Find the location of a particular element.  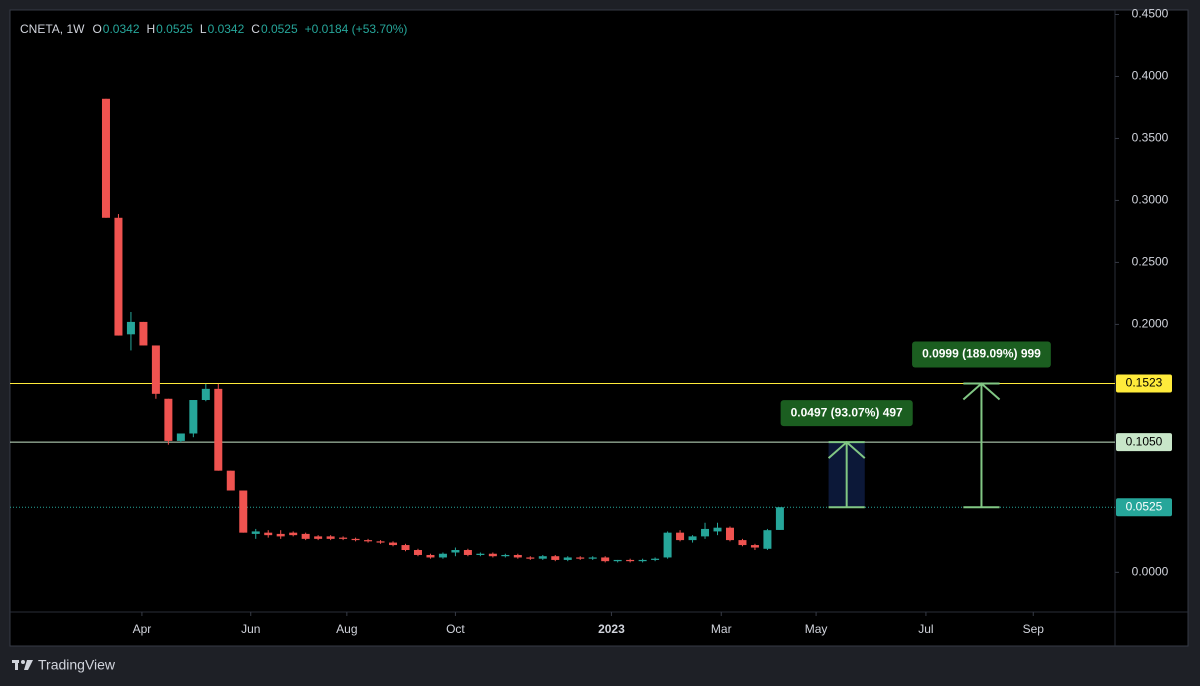

ohlc-label: C is located at coordinates (255, 29).